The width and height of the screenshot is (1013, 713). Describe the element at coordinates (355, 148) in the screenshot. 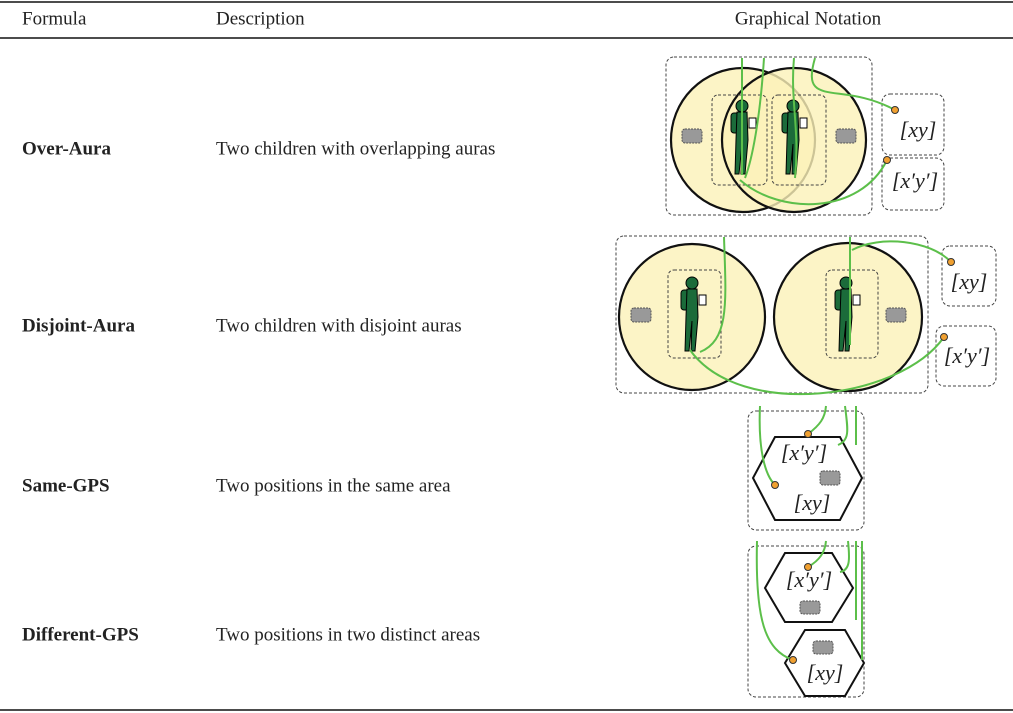

I see `description: Two children with overlapping auras` at that location.